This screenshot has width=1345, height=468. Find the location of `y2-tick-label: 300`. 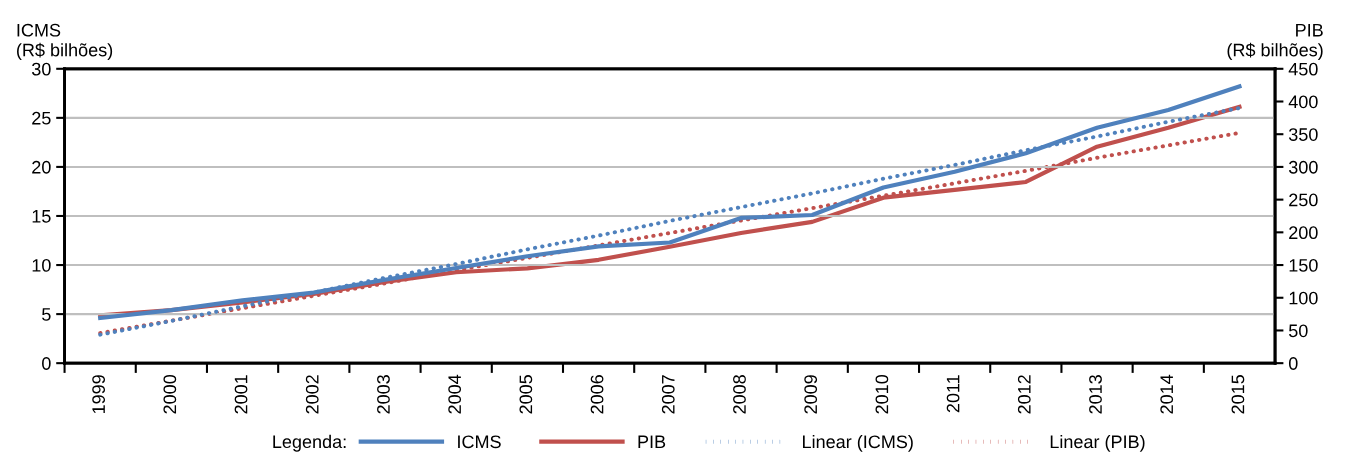

y2-tick-label: 300 is located at coordinates (1303, 167).